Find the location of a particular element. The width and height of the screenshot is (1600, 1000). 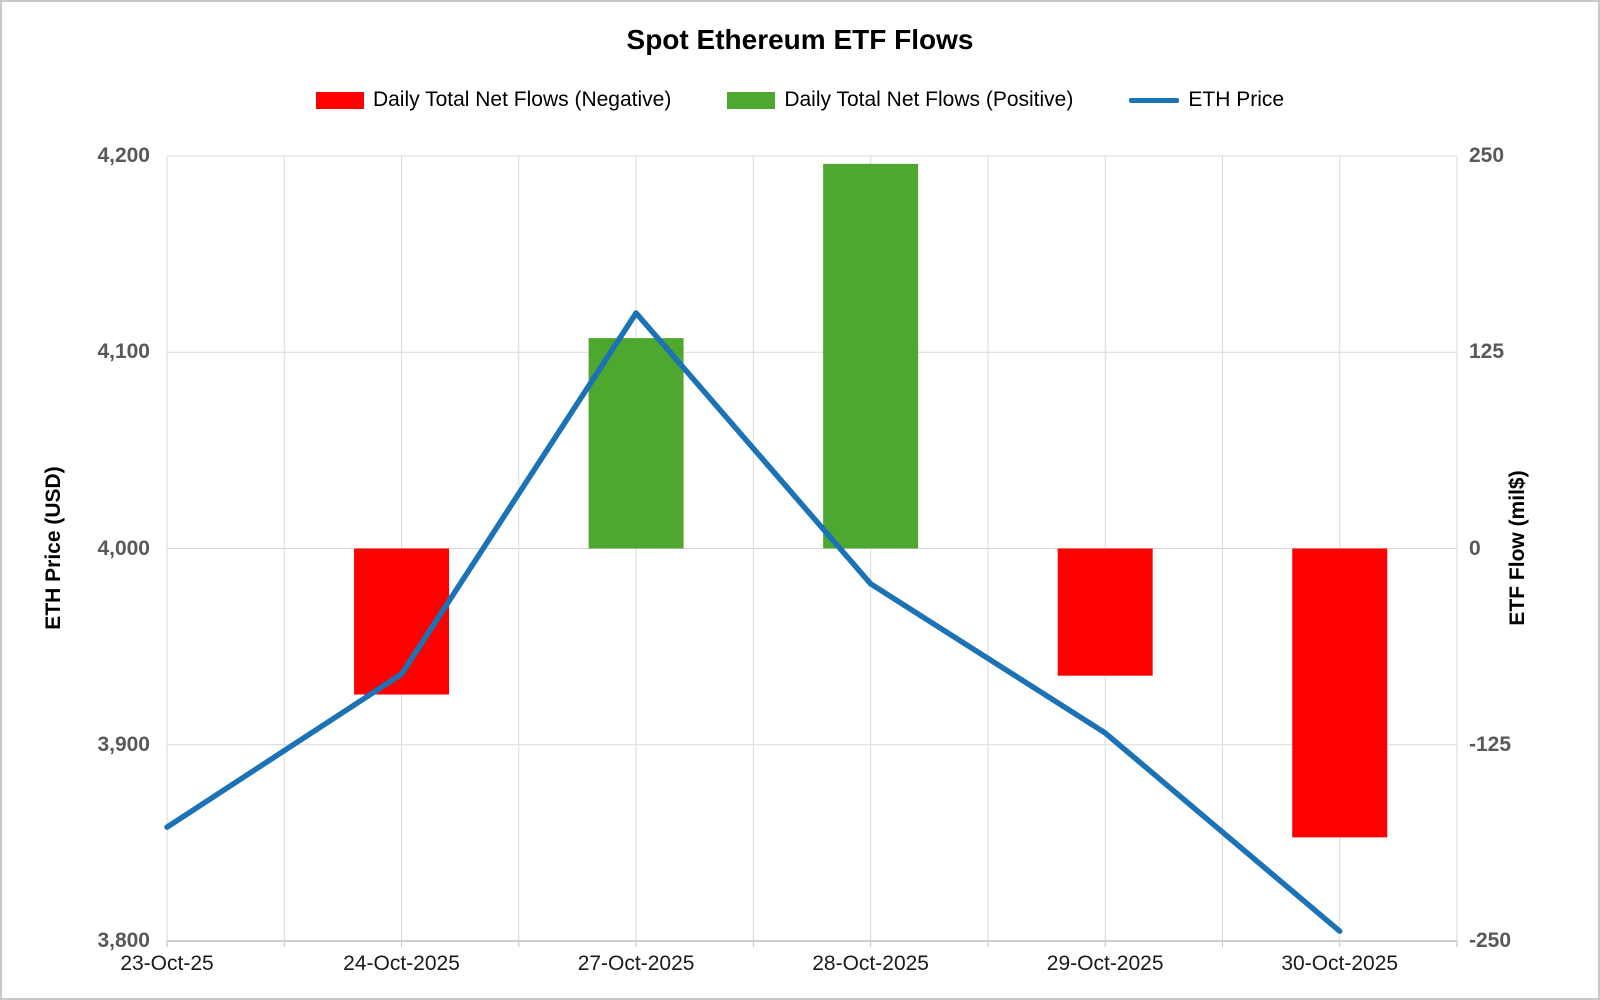

left-axis-tick-label: 4,000 is located at coordinates (123, 548).